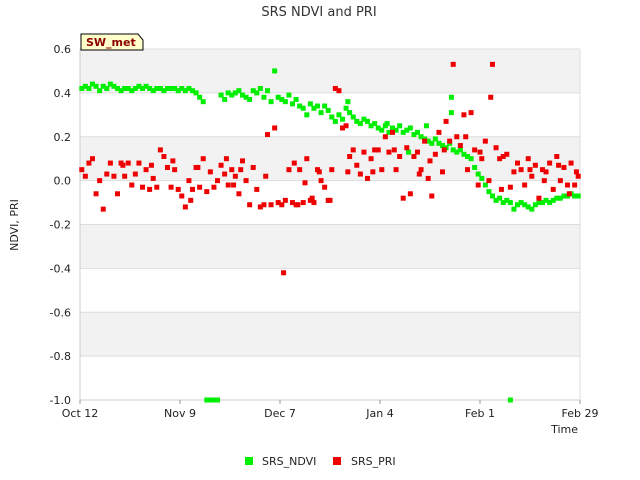  What do you see at coordinates (60, 356) in the screenshot?
I see `y-tick-label: -0.8` at bounding box center [60, 356].